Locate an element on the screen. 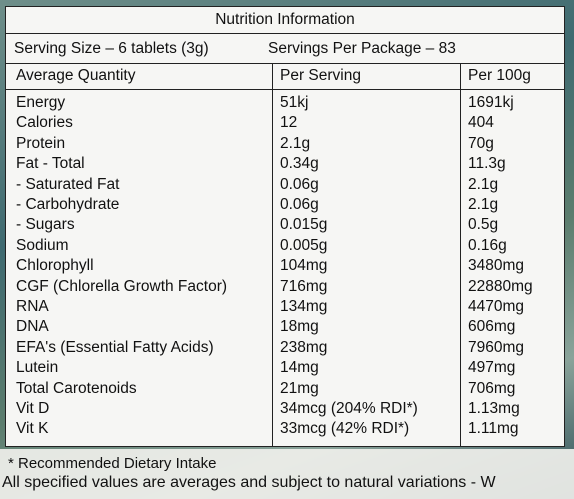 This screenshot has width=574, height=499. cell-value: 0.5g is located at coordinates (483, 225).